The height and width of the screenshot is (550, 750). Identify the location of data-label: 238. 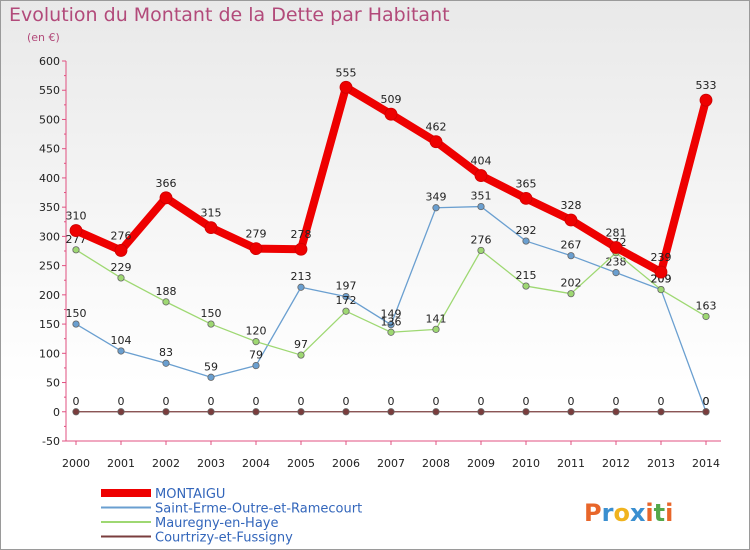
(616, 262).